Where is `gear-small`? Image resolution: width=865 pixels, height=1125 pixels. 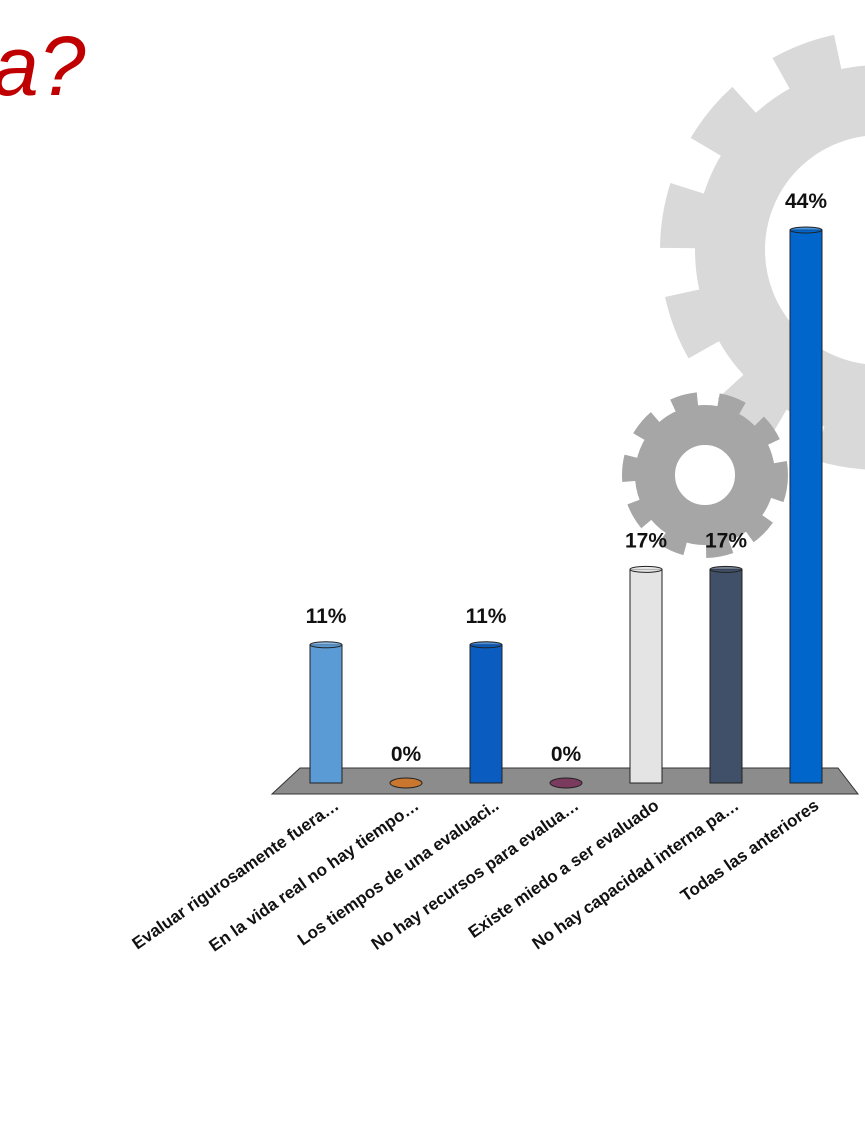 gear-small is located at coordinates (705, 475).